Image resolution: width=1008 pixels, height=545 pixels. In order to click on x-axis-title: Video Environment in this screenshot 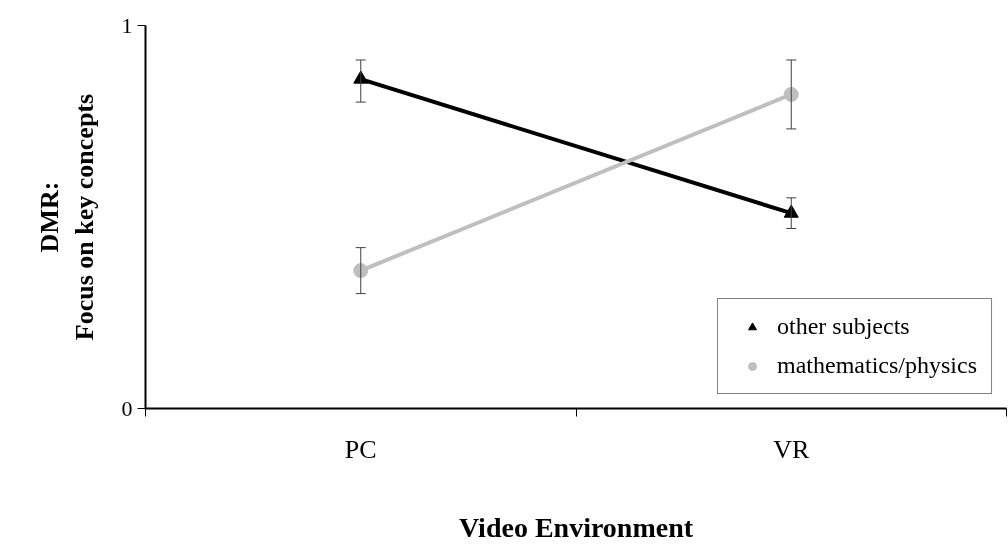, I will do `click(576, 527)`.